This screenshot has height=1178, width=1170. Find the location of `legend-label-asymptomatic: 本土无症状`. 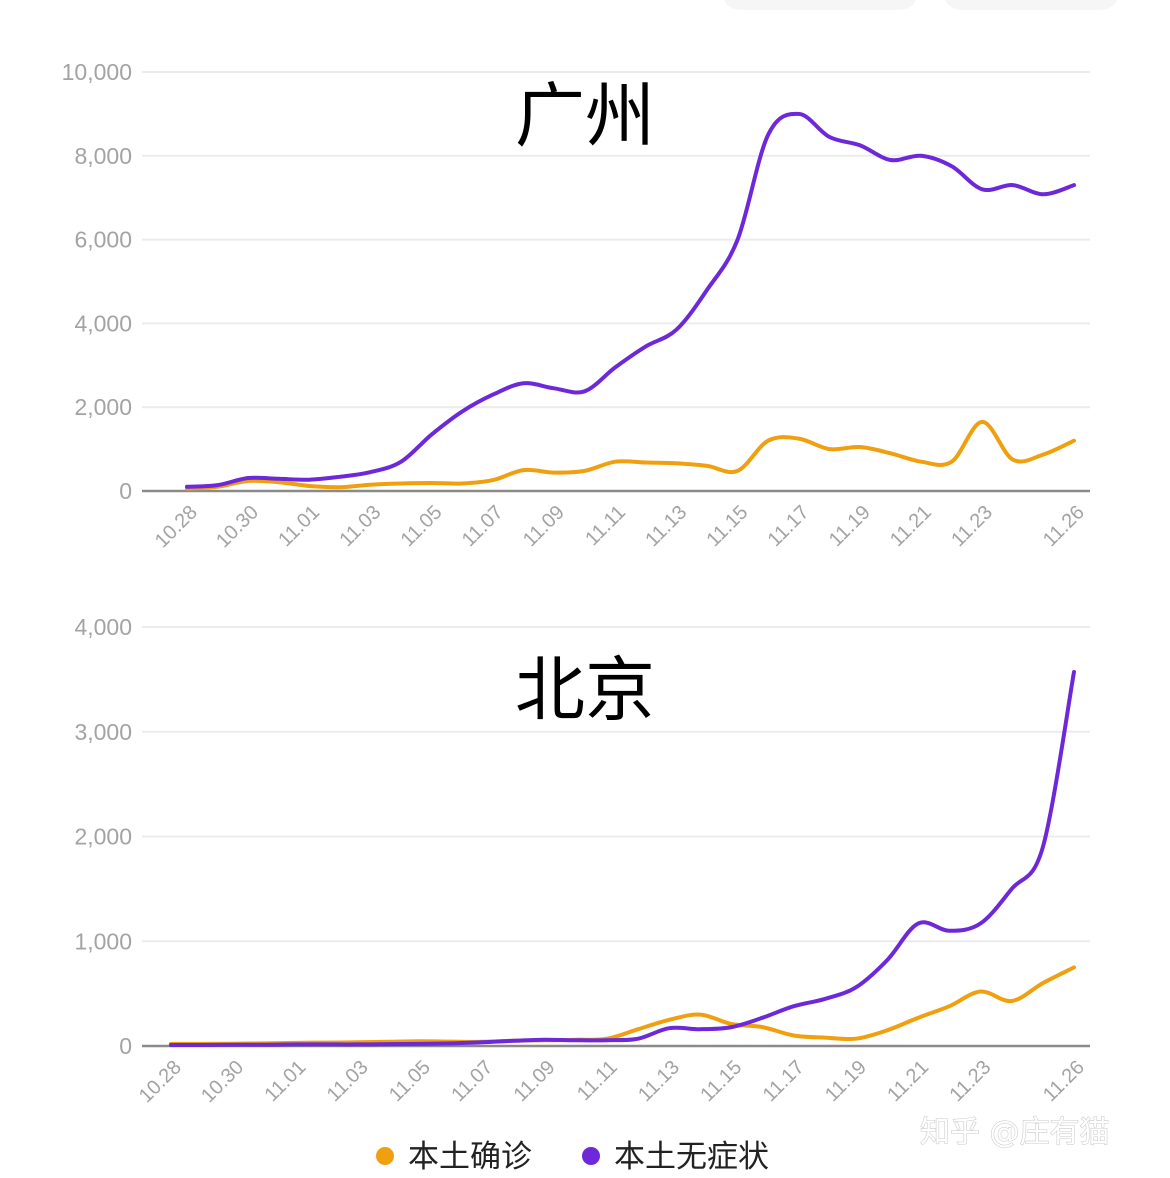

legend-label-asymptomatic: 本土无症状 is located at coordinates (691, 1157).